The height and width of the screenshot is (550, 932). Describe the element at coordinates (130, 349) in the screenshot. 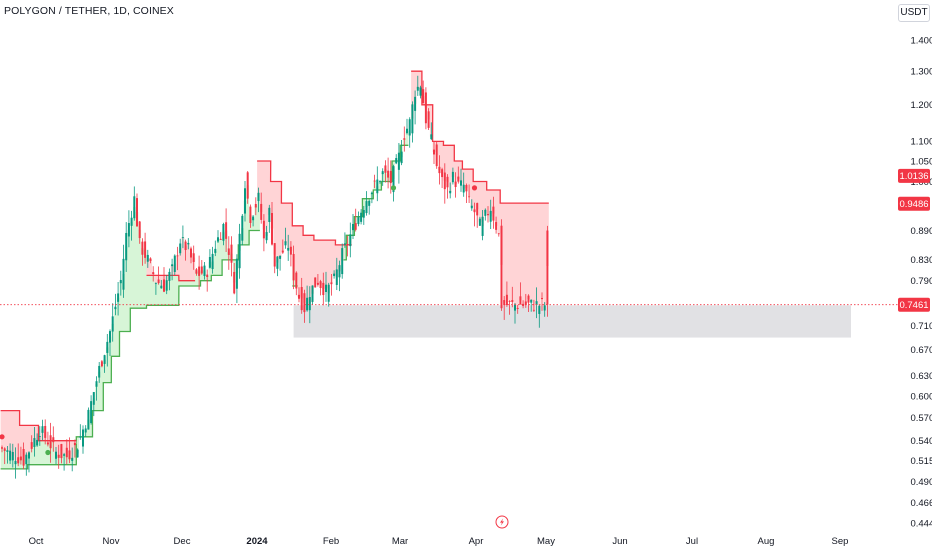

I see `support-band-line` at that location.